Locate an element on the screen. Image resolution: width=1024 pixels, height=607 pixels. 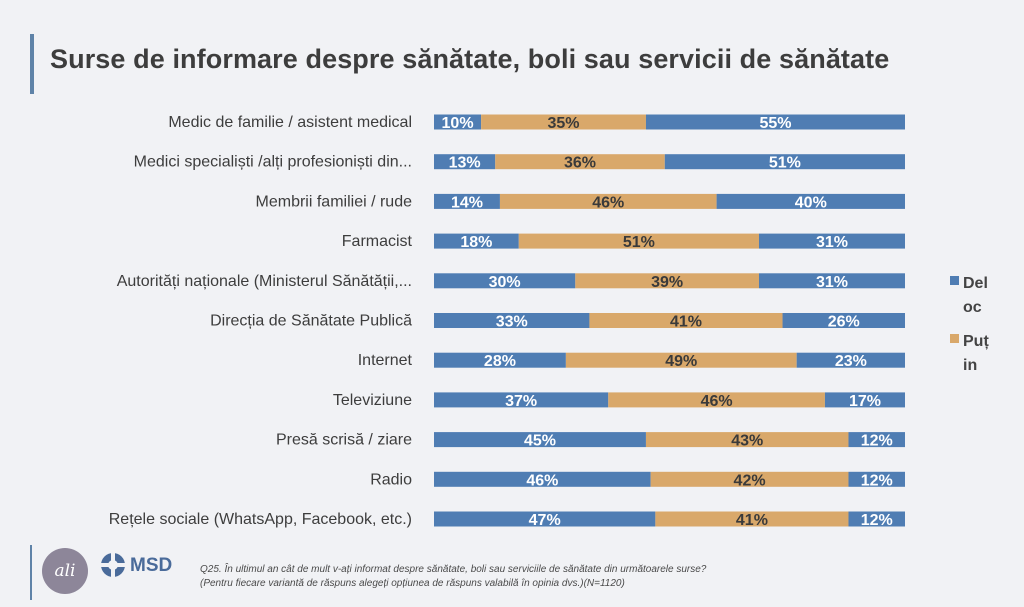
msd-brand-text: MSD is located at coordinates (151, 565).